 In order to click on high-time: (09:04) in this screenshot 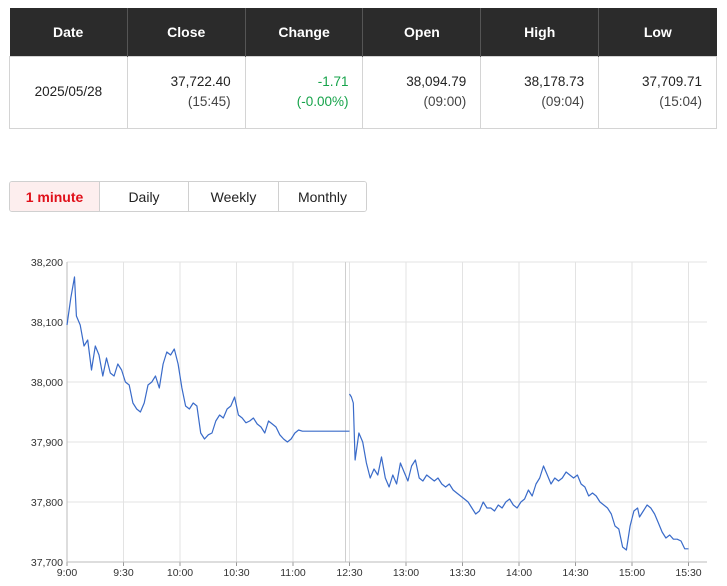, I will do `click(563, 101)`.